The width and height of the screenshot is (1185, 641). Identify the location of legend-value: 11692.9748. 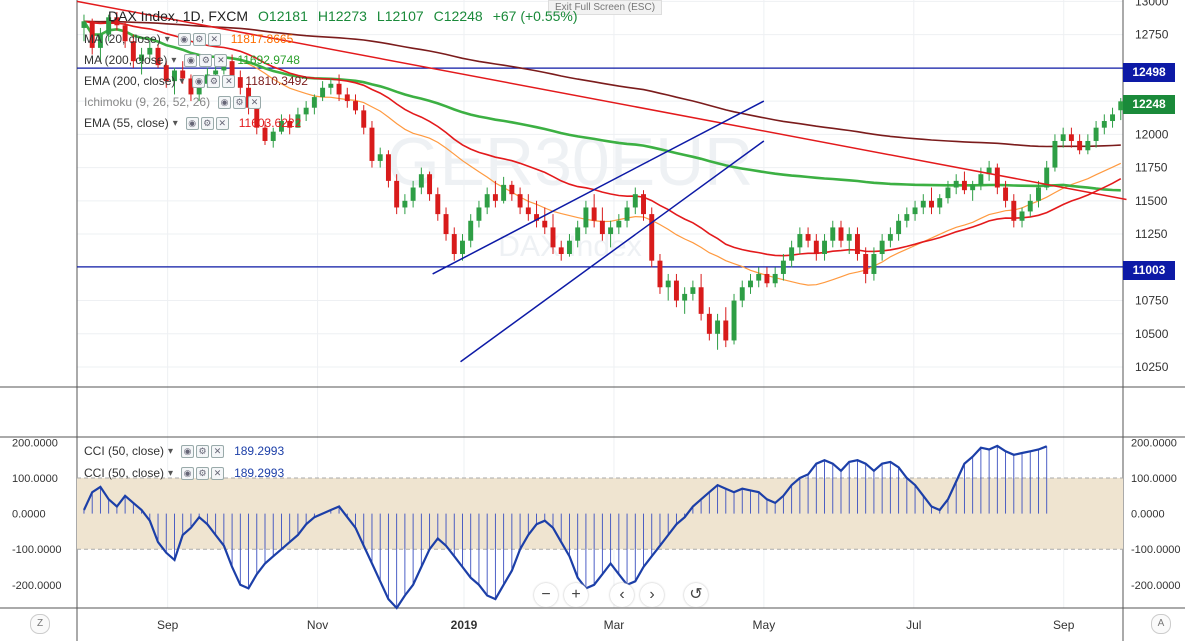
(268, 60).